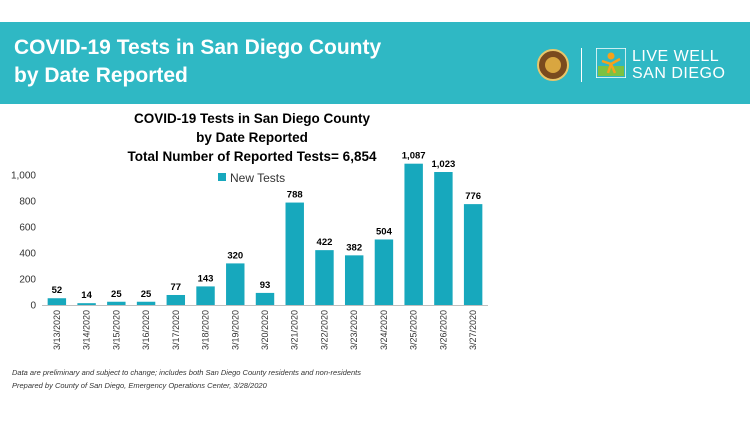 The image size is (750, 422). I want to click on bar-3/27/2020, so click(473, 254).